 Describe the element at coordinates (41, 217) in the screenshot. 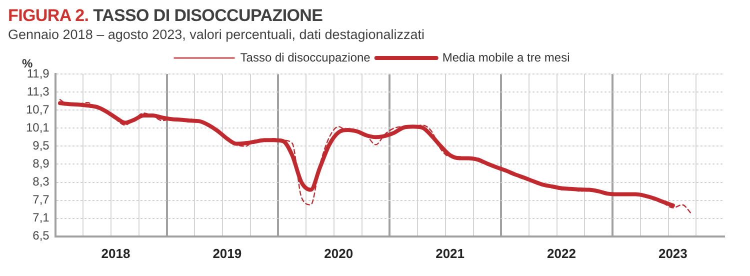

I see `y-tick-label: 7,1` at that location.